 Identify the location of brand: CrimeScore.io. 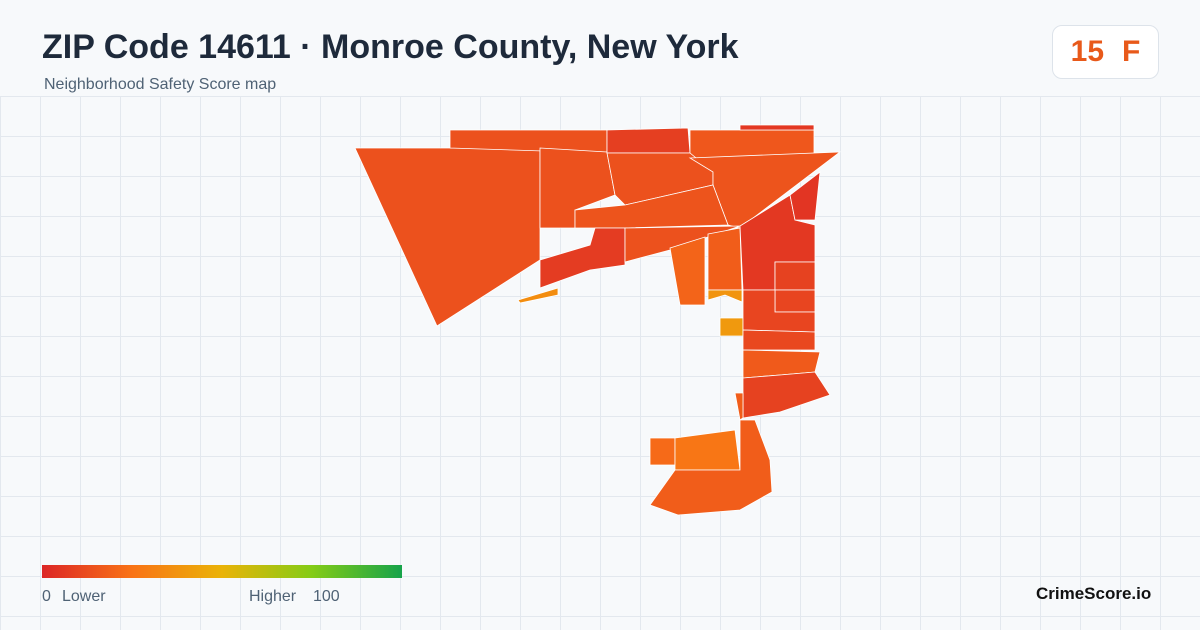
(1094, 593).